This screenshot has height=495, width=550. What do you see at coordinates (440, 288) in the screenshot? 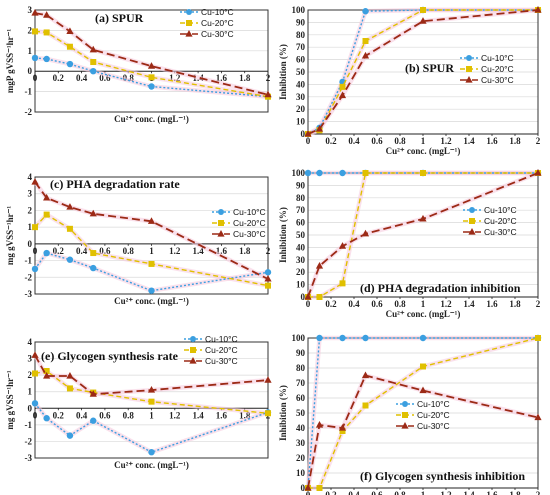
I see `panel-title: (d) PHA degradation inhibition` at bounding box center [440, 288].